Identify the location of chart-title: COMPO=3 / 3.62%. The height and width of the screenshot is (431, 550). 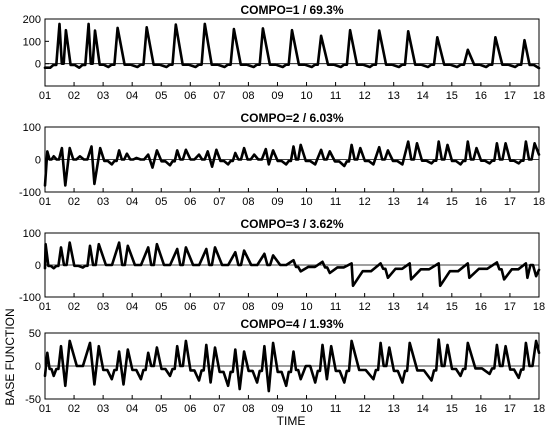
(291, 224).